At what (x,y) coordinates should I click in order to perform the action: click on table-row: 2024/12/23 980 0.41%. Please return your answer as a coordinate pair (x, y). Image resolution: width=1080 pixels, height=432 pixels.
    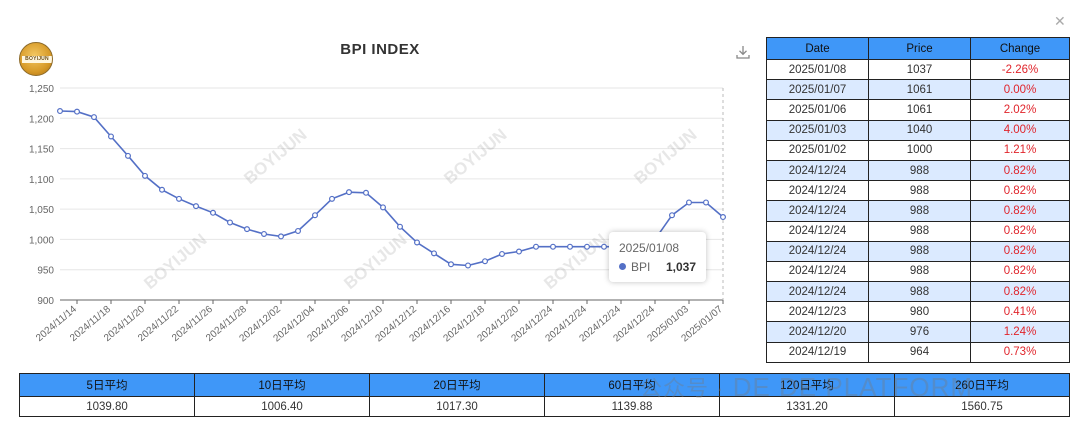
    Looking at the image, I should click on (918, 312).